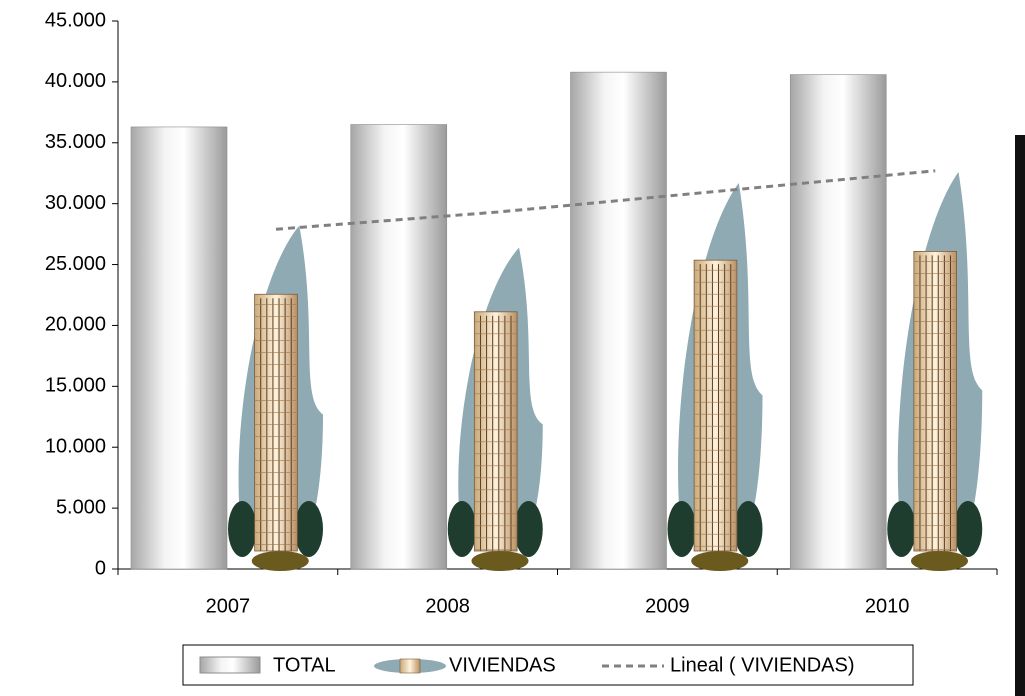 The width and height of the screenshot is (1025, 696). Describe the element at coordinates (304, 665) in the screenshot. I see `legend-label: TOTAL` at that location.